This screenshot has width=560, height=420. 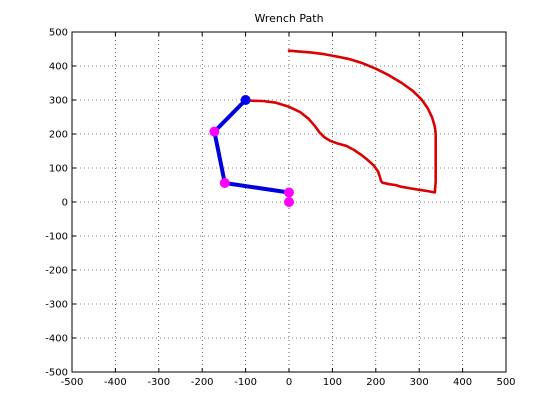 What do you see at coordinates (505, 382) in the screenshot?
I see `x-tick-label: 500` at bounding box center [505, 382].